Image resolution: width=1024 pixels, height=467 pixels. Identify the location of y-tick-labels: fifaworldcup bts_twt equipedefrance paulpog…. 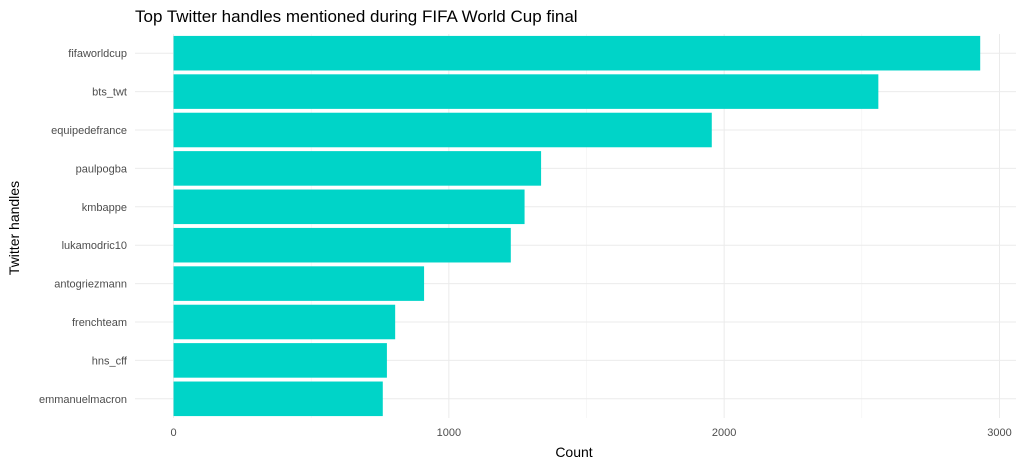
(83, 227).